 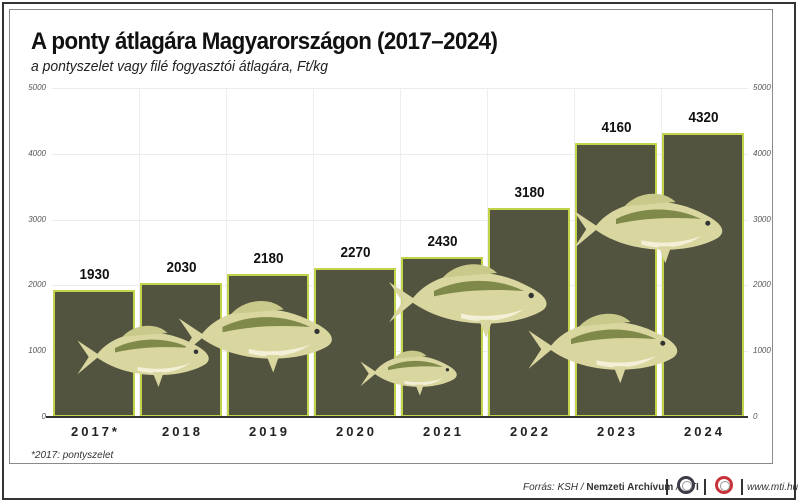 What do you see at coordinates (37, 153) in the screenshot?
I see `y-axis-tick-left: 4000` at bounding box center [37, 153].